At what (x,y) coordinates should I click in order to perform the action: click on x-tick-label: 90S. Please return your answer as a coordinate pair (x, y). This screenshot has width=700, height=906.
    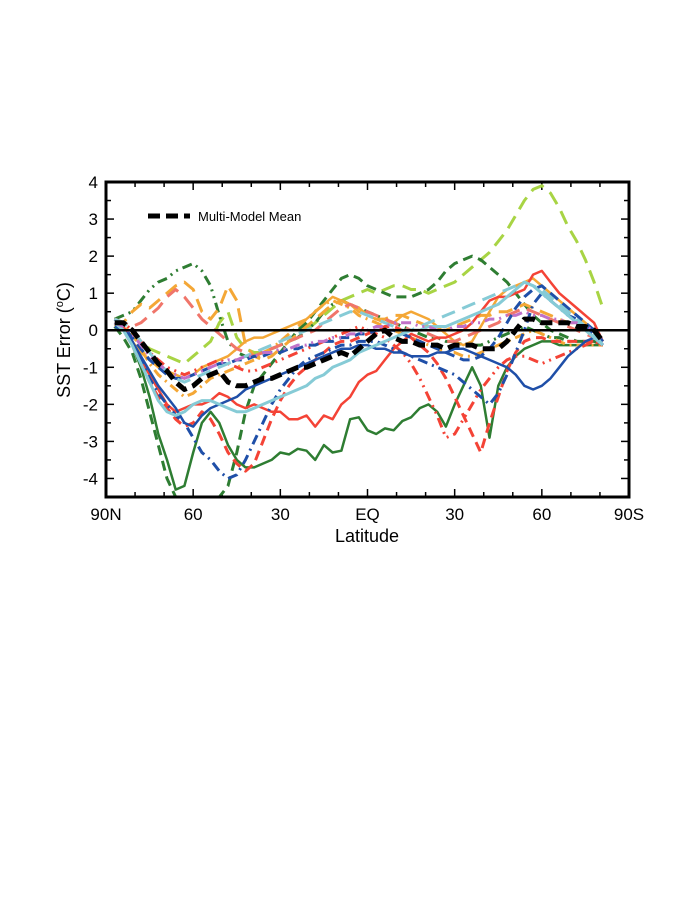
    Looking at the image, I should click on (629, 514).